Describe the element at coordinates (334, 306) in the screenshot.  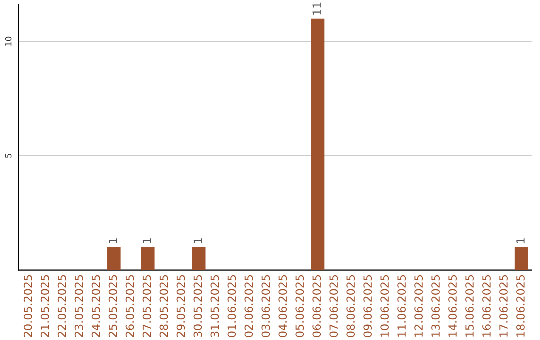
I see `x-tick-label: 07.06.2025` at that location.